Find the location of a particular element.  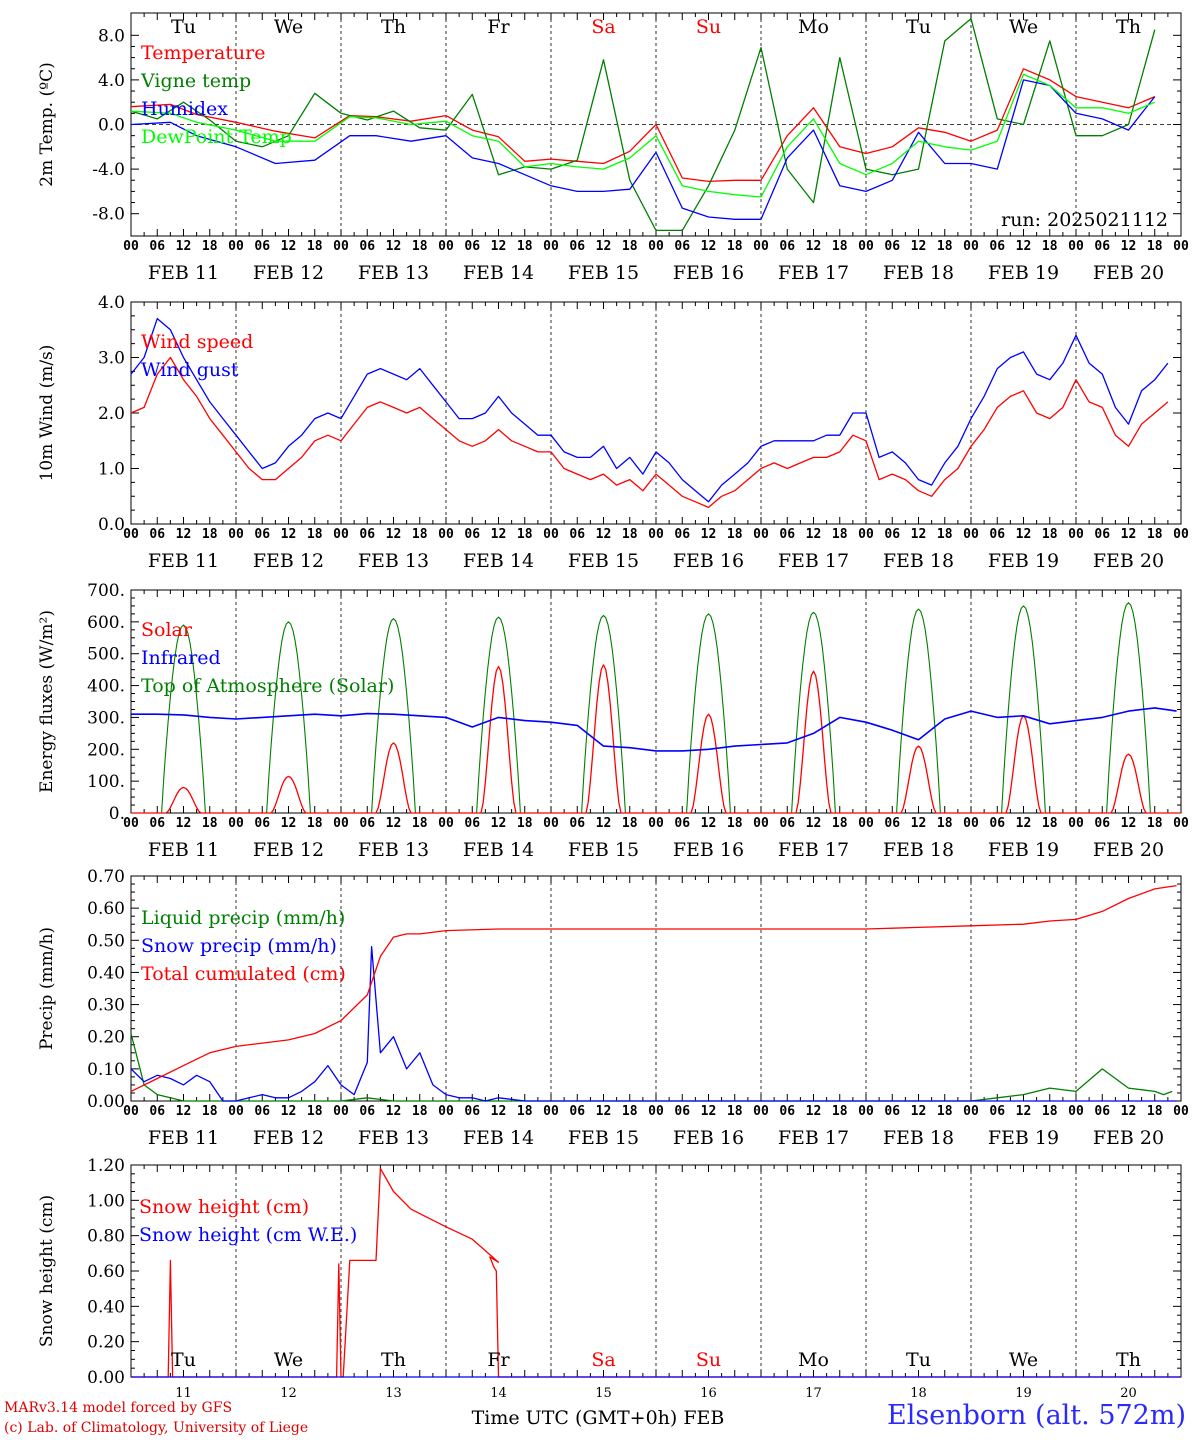

day-name-label: Sa is located at coordinates (603, 1360).